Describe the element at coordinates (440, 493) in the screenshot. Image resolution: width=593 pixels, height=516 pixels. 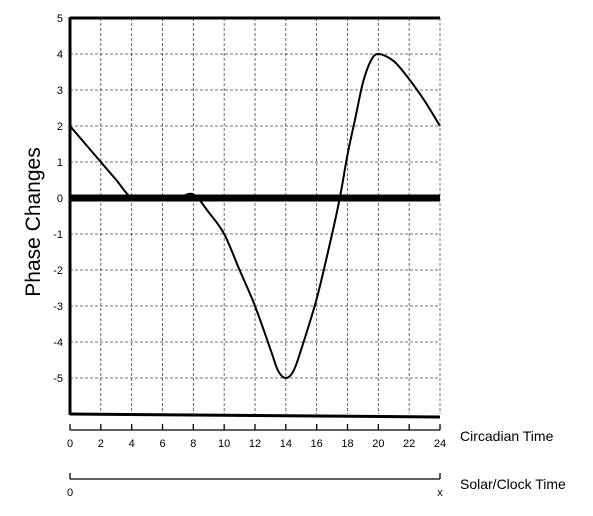
I see `secondary-tick-label: x` at that location.